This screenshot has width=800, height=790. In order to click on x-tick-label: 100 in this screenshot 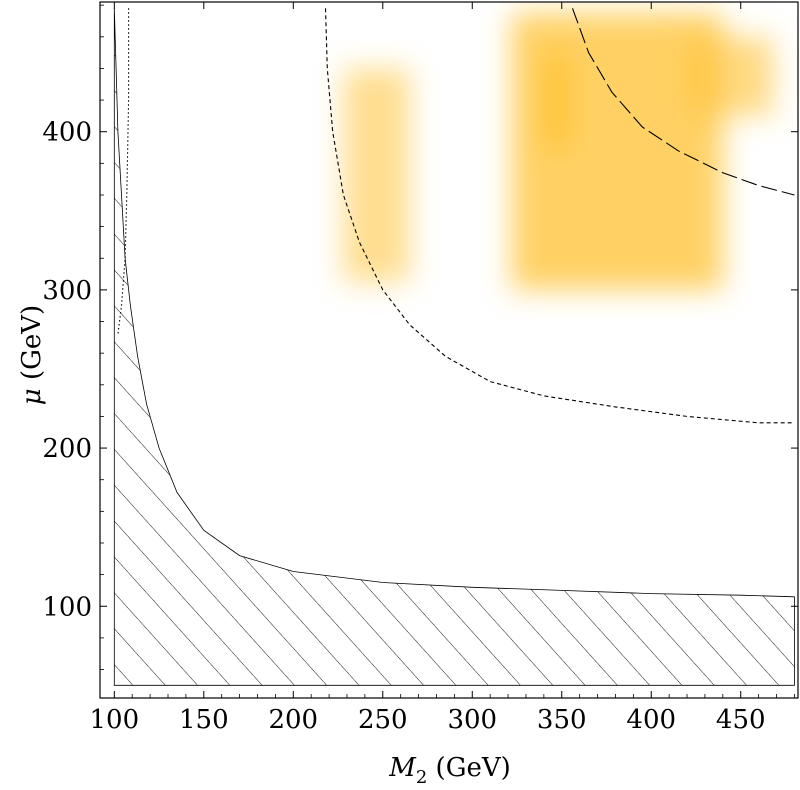, I will do `click(114, 720)`.